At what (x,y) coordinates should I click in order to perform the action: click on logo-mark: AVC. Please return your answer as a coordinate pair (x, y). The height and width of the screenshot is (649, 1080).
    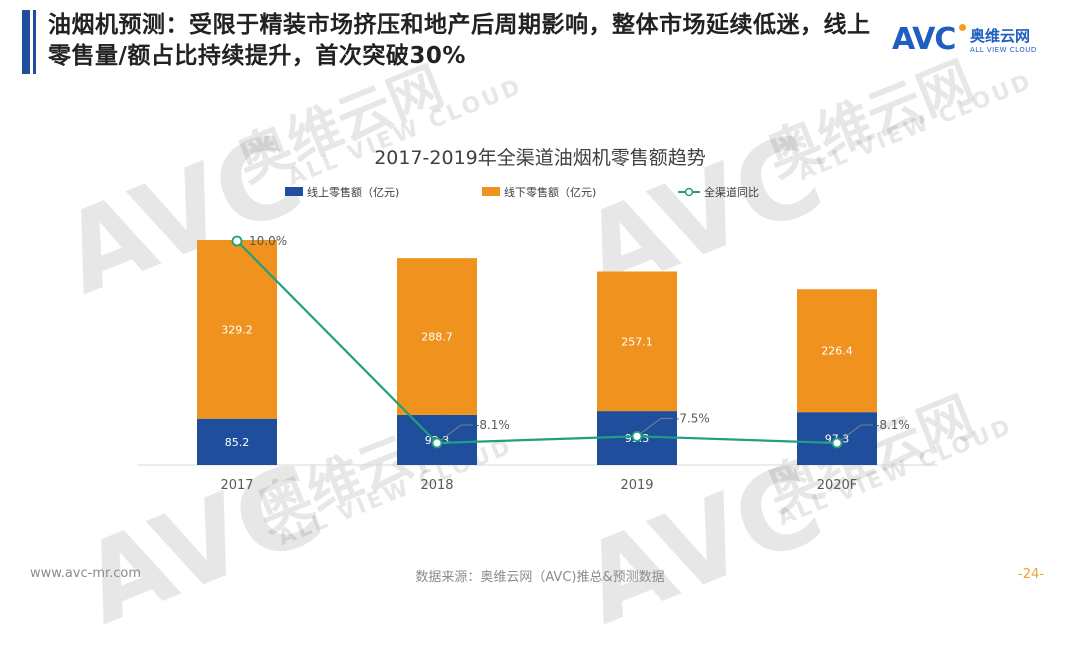
    Looking at the image, I should click on (924, 39).